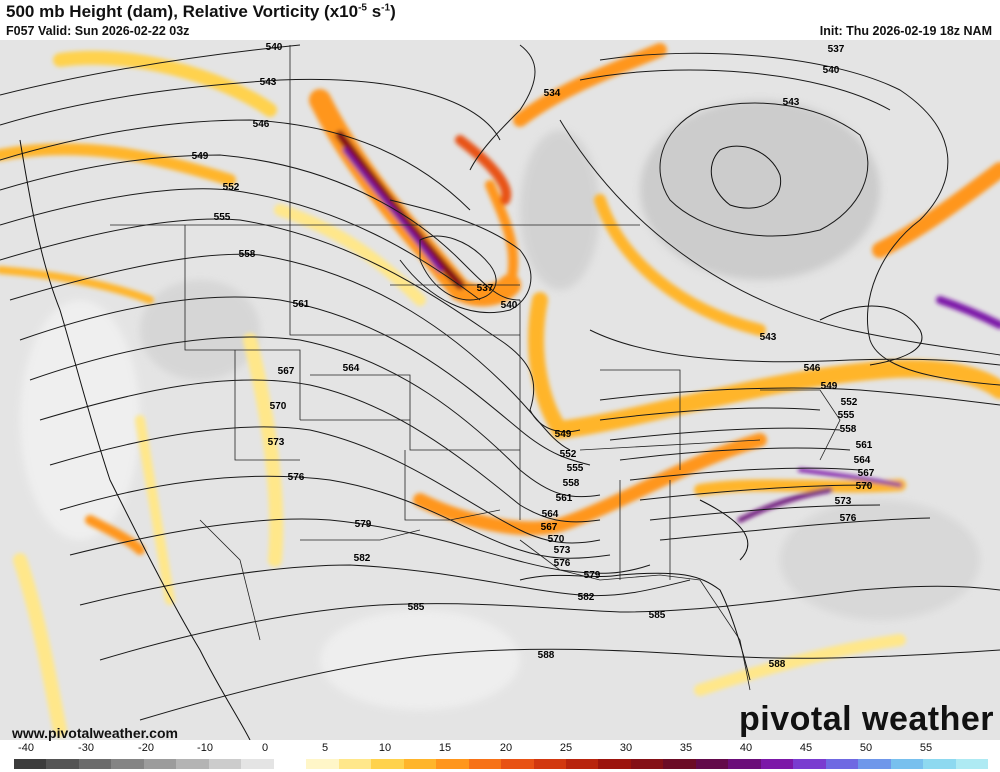 Image resolution: width=1000 pixels, height=772 pixels. What do you see at coordinates (806, 748) in the screenshot?
I see `colorbar-tick: 45` at bounding box center [806, 748].